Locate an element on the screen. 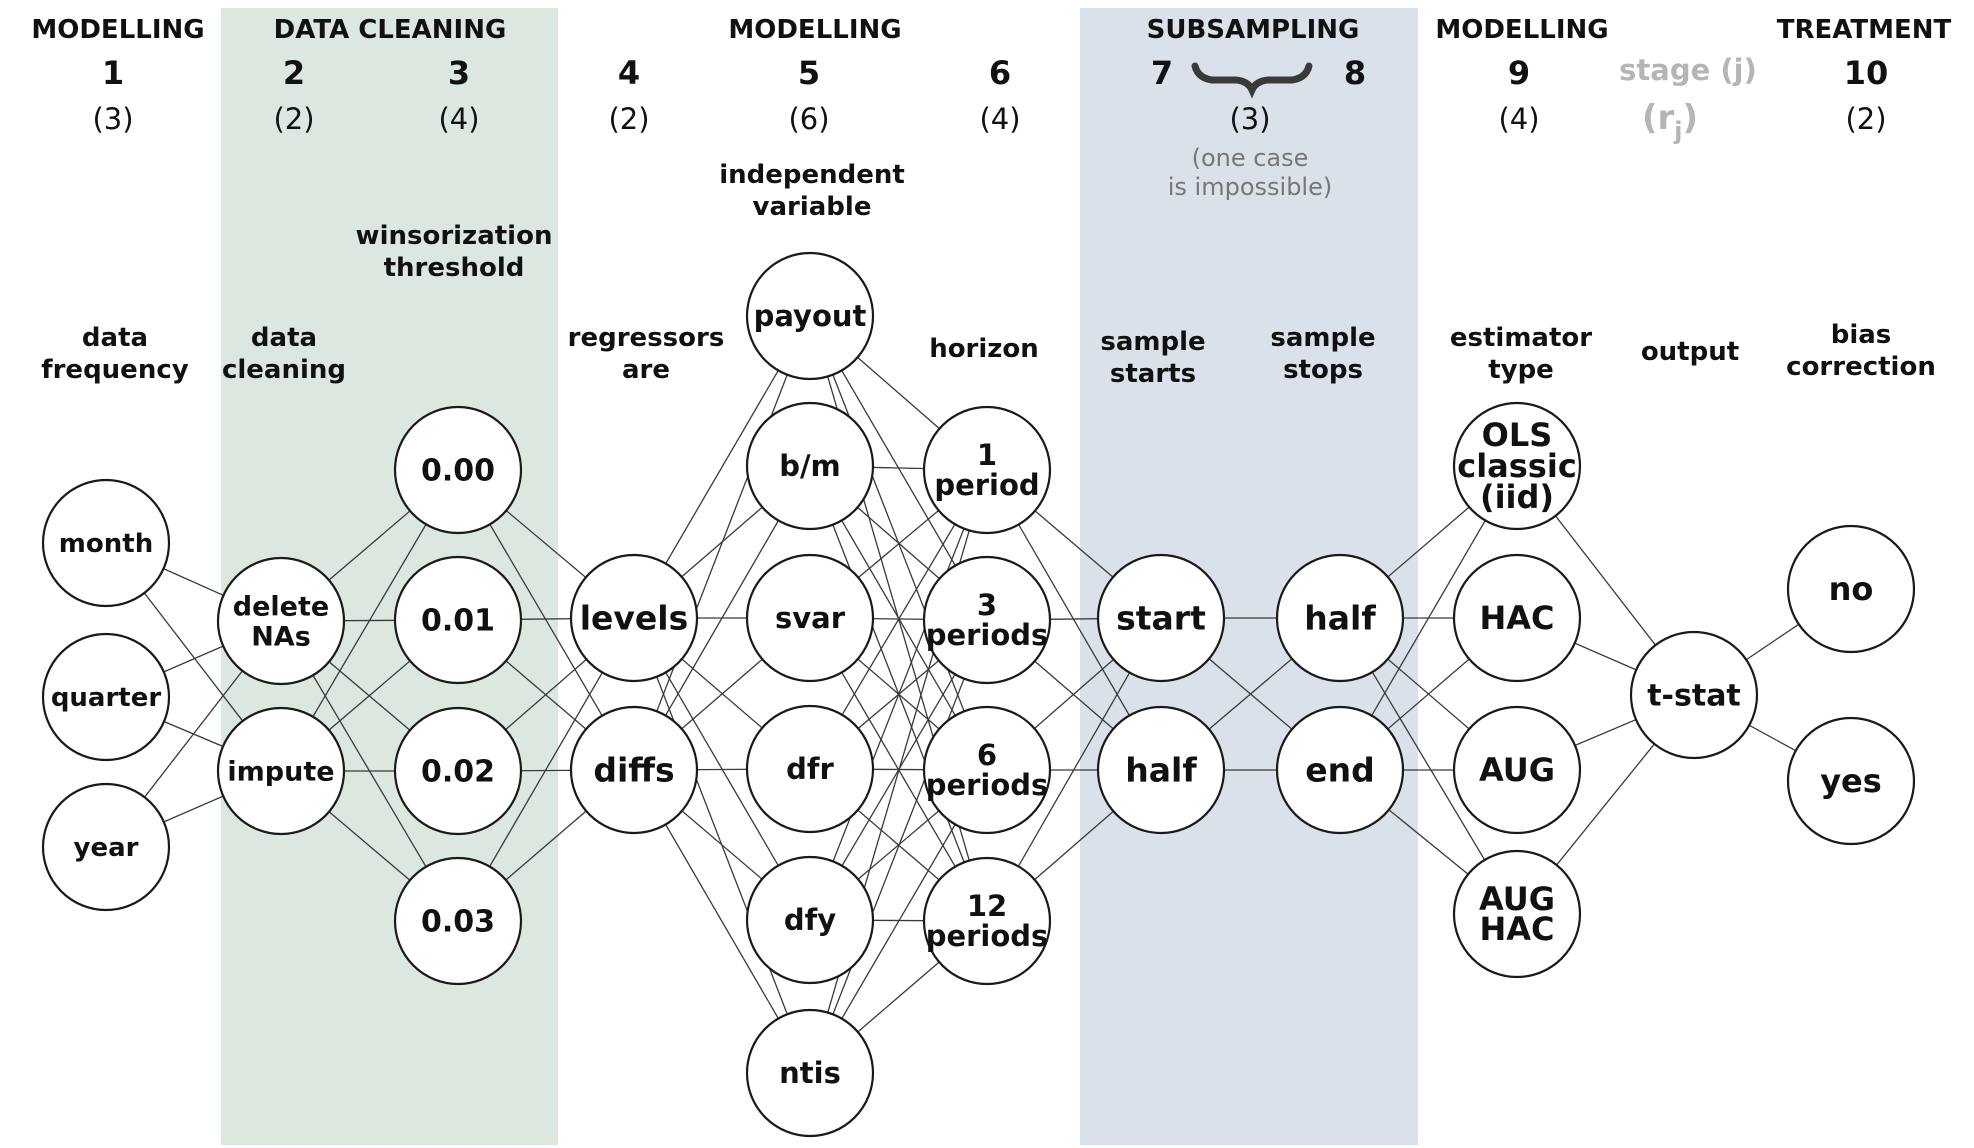 This screenshot has height=1148, width=1974. node-freq-quarter: quarter is located at coordinates (106, 697).